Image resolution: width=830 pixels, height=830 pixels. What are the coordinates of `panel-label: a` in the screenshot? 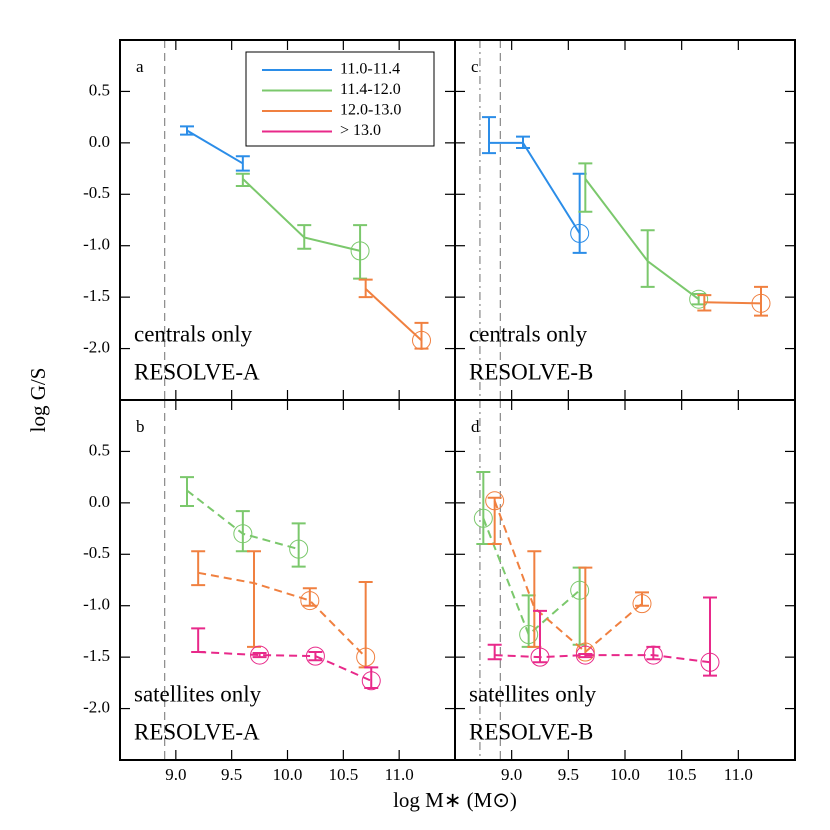 It's located at (140, 66).